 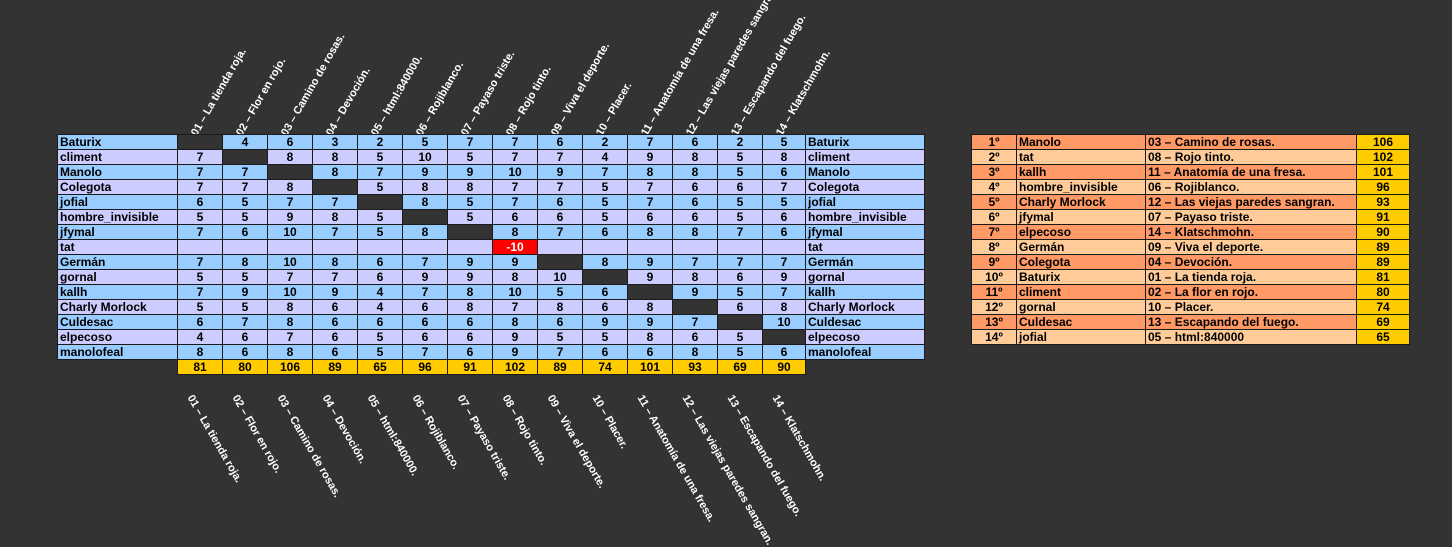 What do you see at coordinates (740, 142) in the screenshot?
I see `score-cell: 2` at bounding box center [740, 142].